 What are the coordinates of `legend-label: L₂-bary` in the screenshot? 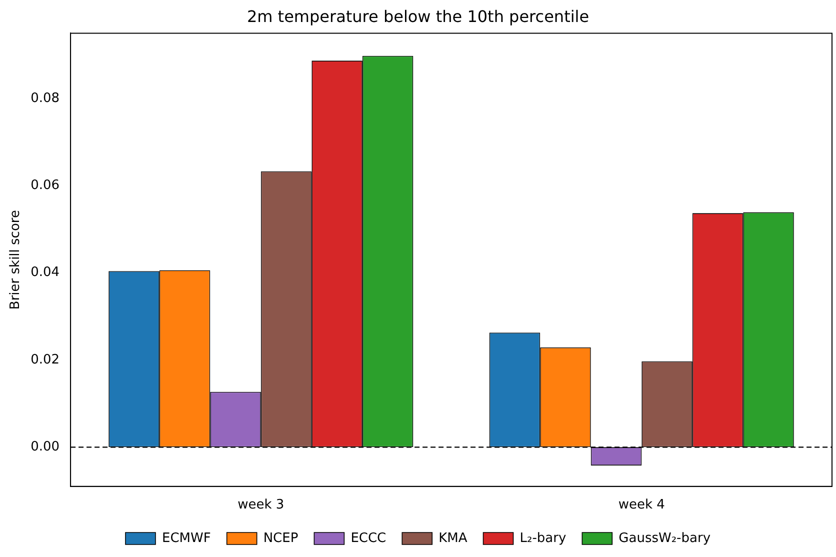 It's located at (543, 538).